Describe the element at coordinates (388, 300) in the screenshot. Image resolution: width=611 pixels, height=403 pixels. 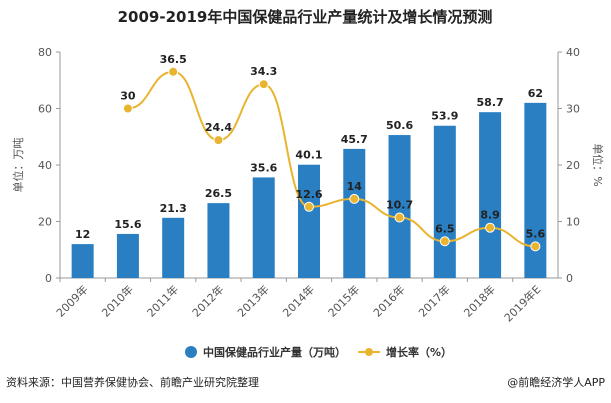
I see `x-tick-label: 2016年` at that location.